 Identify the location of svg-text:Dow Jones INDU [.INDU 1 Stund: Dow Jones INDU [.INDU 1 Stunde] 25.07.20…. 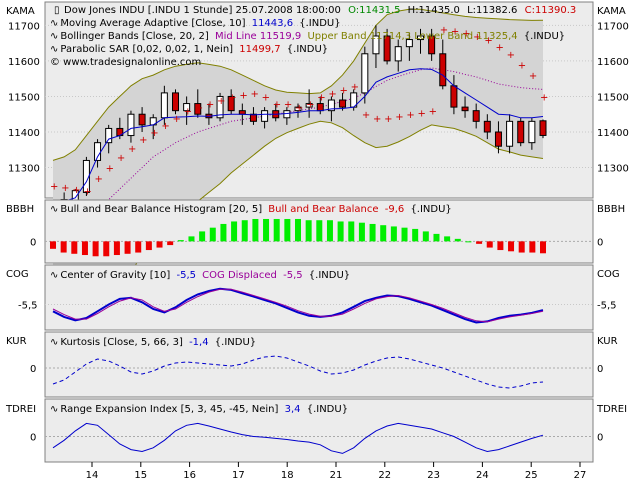
(320, 10).